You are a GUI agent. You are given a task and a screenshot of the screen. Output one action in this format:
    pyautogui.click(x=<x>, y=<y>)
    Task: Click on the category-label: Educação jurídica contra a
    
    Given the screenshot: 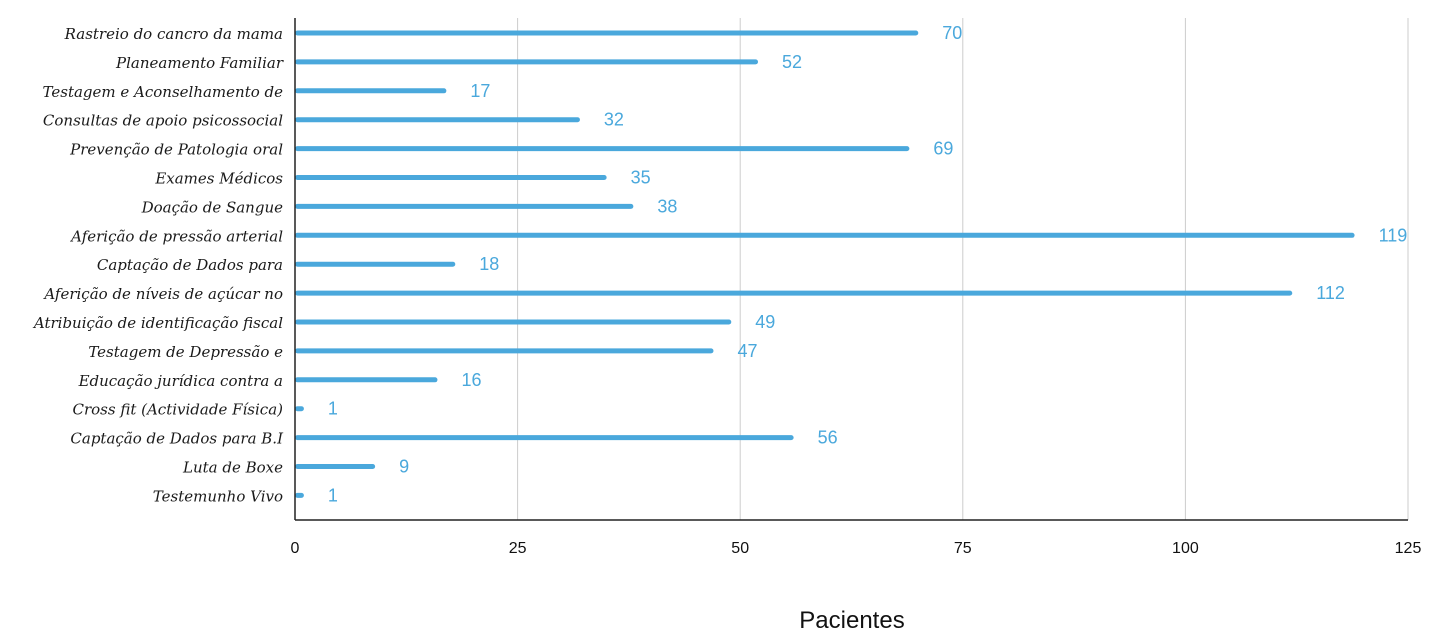 What is the action you would take?
    pyautogui.click(x=180, y=381)
    